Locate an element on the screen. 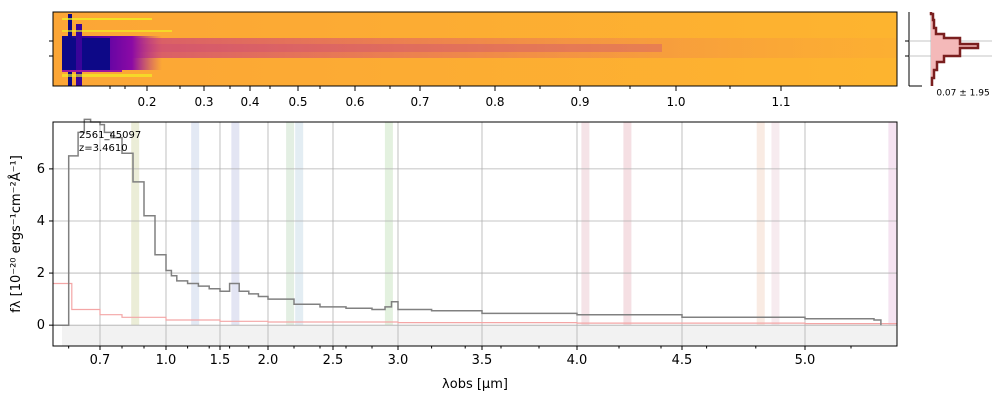  x-tick-label: 0.7 is located at coordinates (100, 360).